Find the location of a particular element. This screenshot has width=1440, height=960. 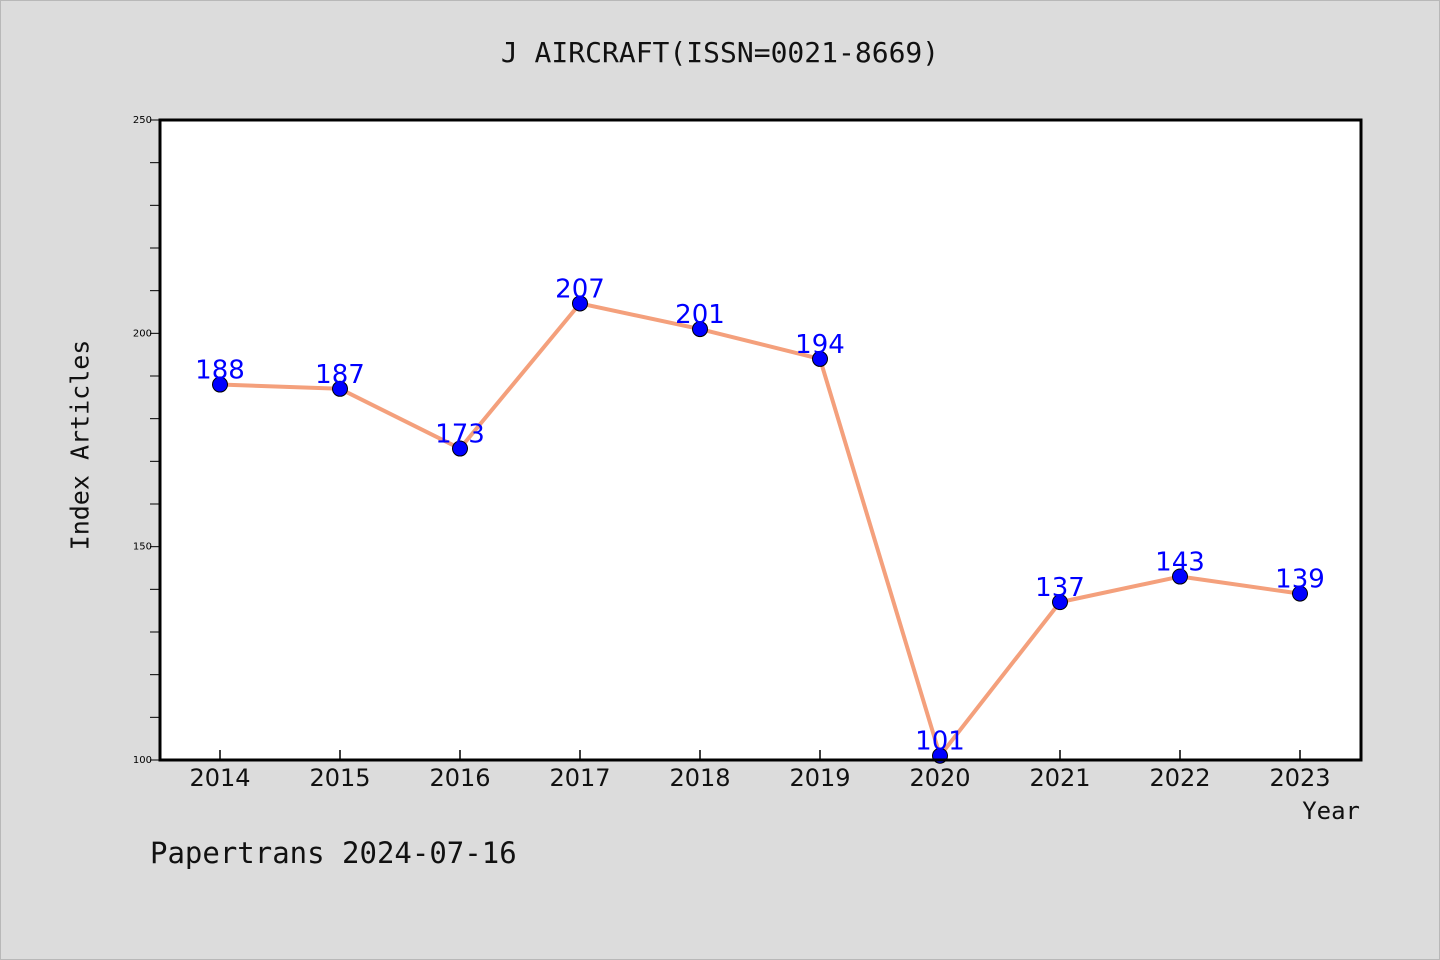

data-label: 187 is located at coordinates (340, 375).